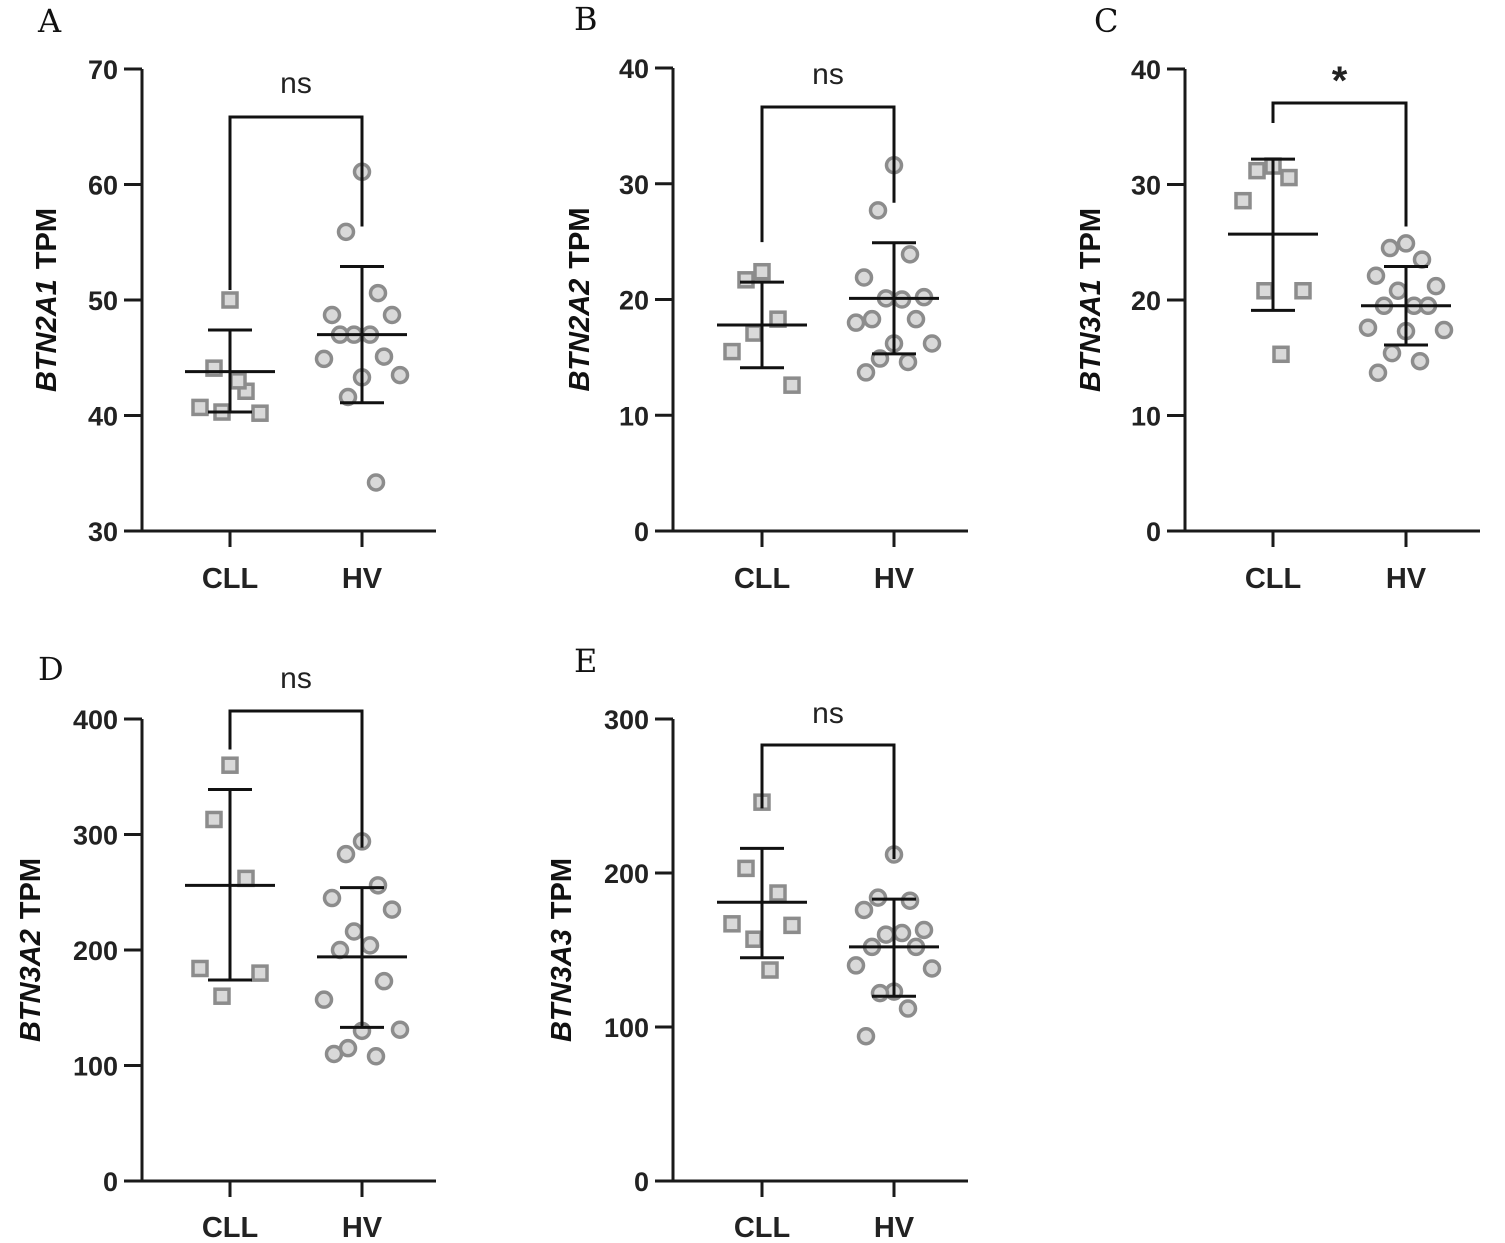 Image resolution: width=1505 pixels, height=1243 pixels. Describe the element at coordinates (1091, 335) in the screenshot. I see `y-axis-title-gene: BTN3A1` at that location.